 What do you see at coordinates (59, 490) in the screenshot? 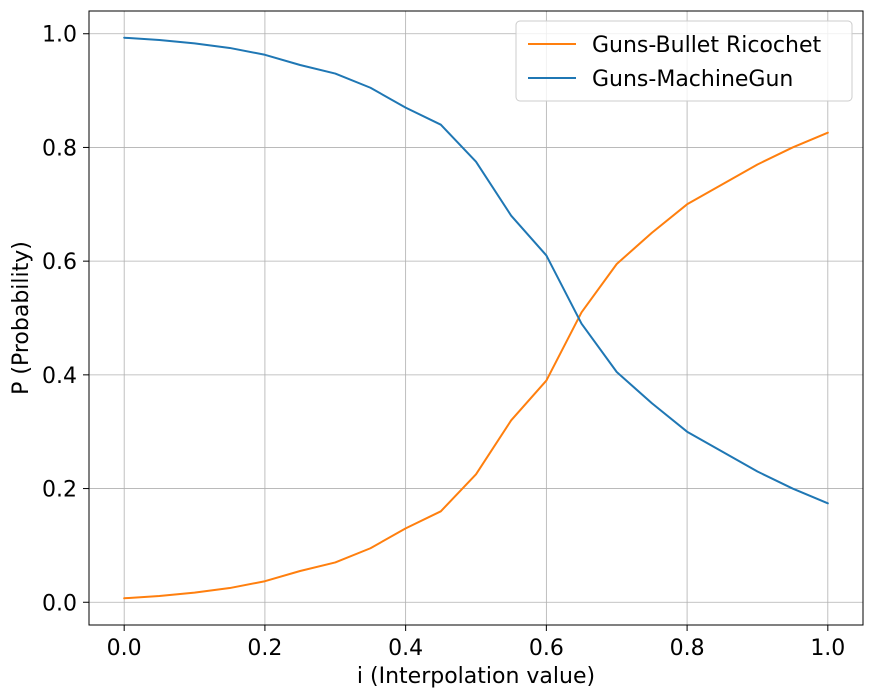
I see `y-tick-label: 0.2` at bounding box center [59, 490].